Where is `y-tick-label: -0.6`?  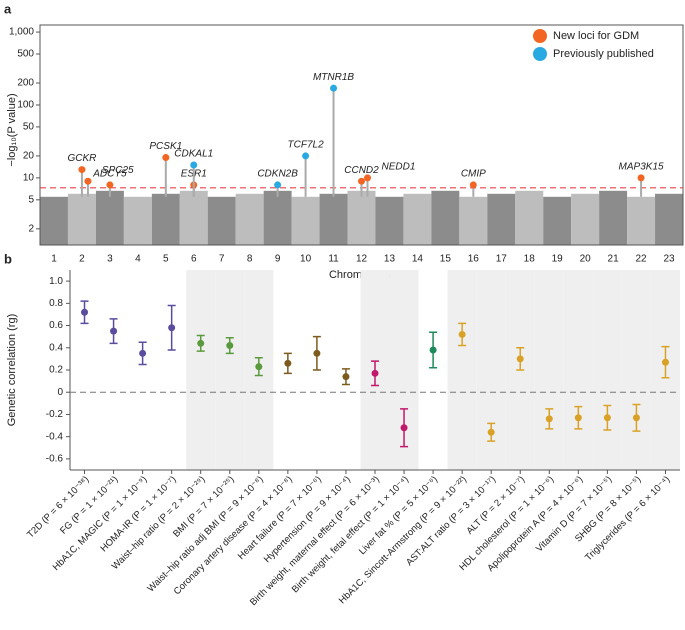
y-tick-label: -0.6 is located at coordinates (55, 459).